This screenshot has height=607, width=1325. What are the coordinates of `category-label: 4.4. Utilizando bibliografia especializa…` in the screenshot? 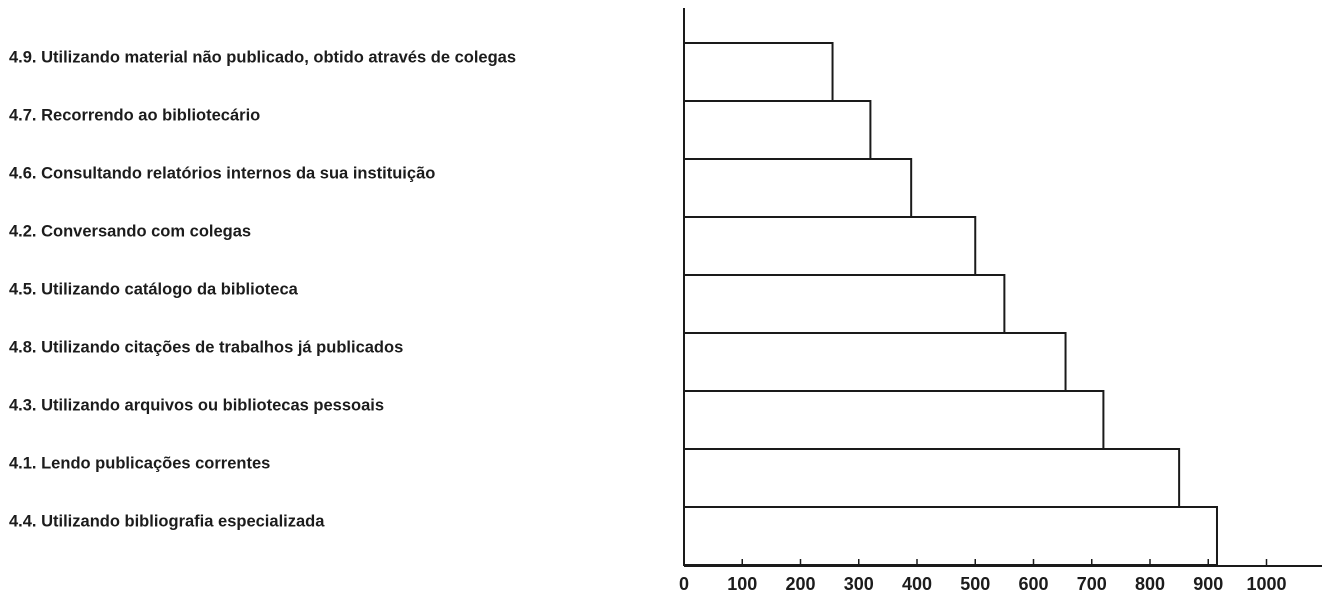 It's located at (167, 521).